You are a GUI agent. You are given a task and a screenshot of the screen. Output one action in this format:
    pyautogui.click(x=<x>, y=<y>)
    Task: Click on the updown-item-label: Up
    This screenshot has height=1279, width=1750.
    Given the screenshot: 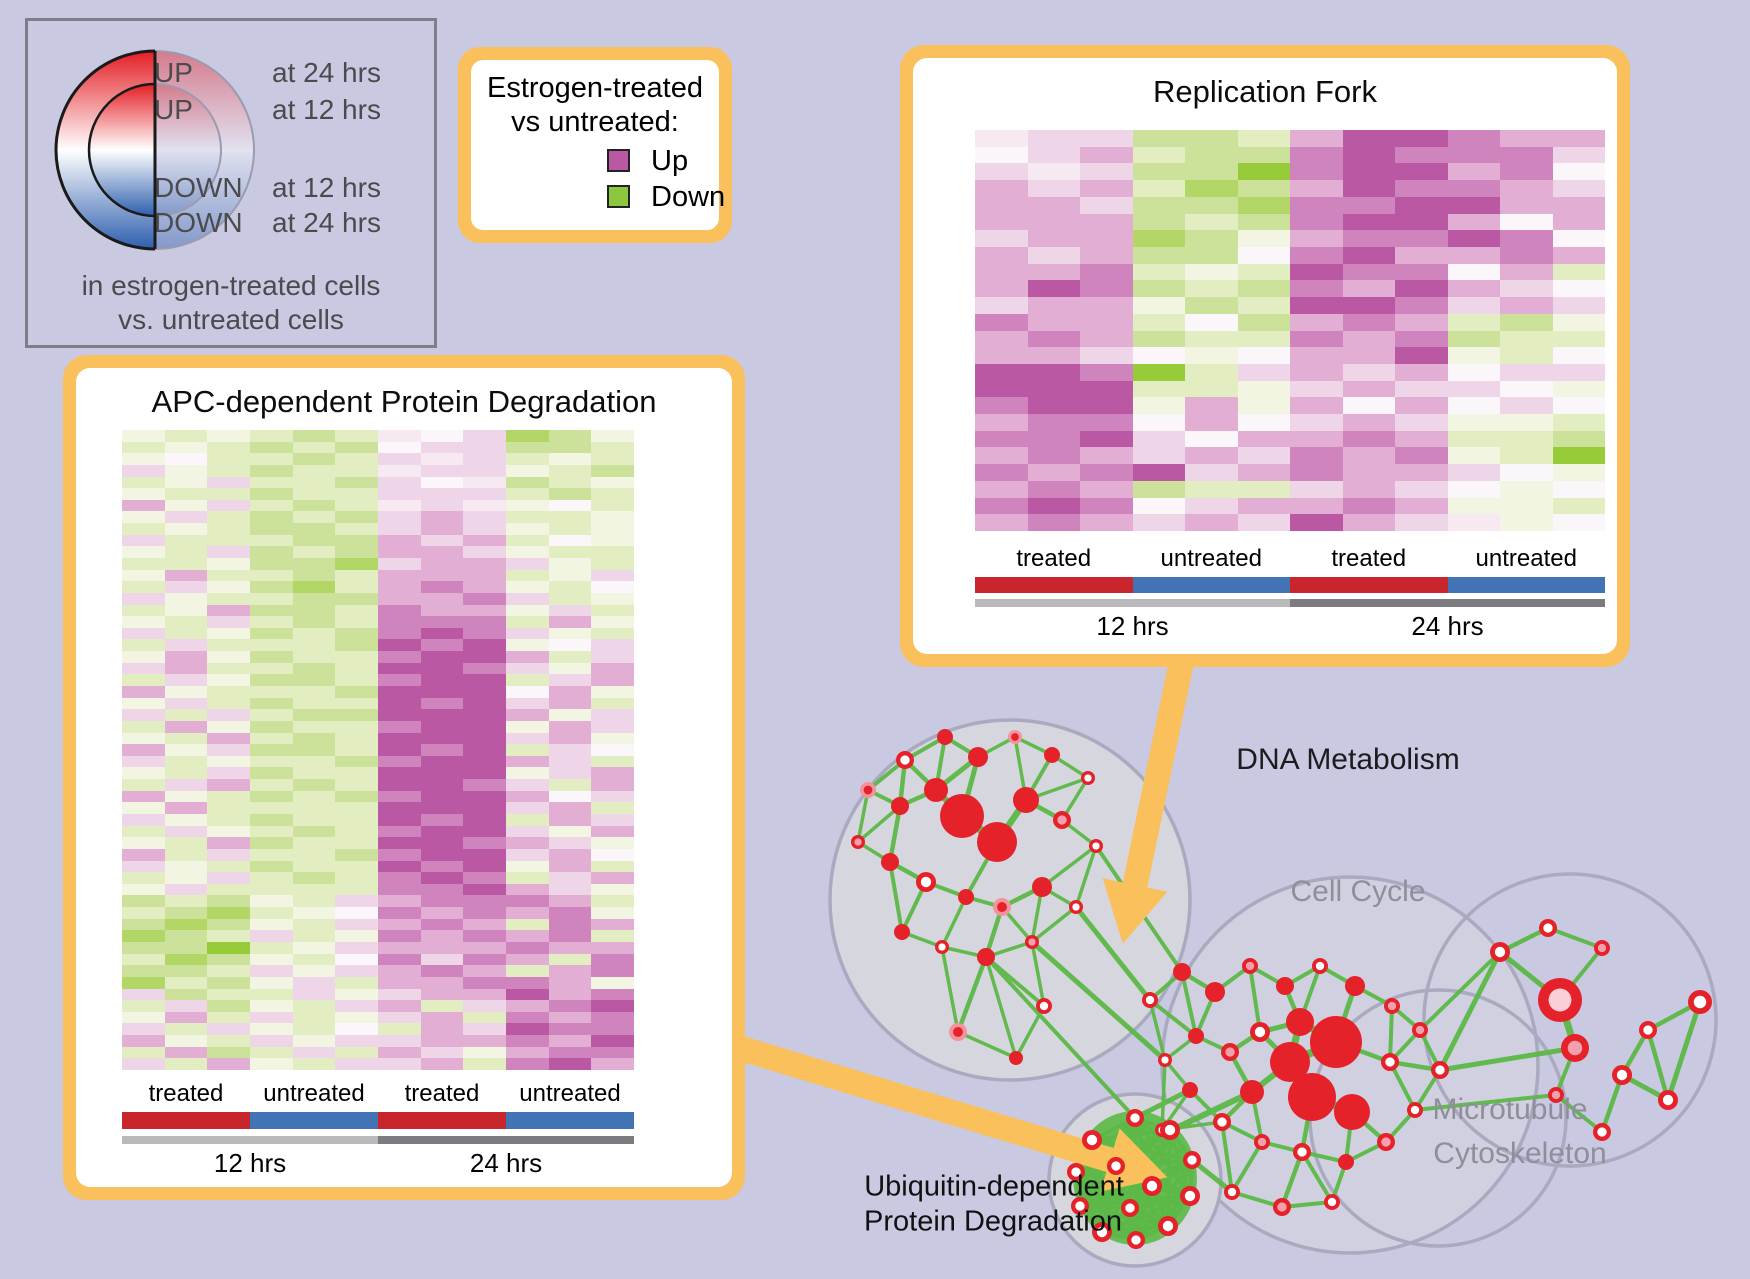 What is the action you would take?
    pyautogui.click(x=670, y=161)
    